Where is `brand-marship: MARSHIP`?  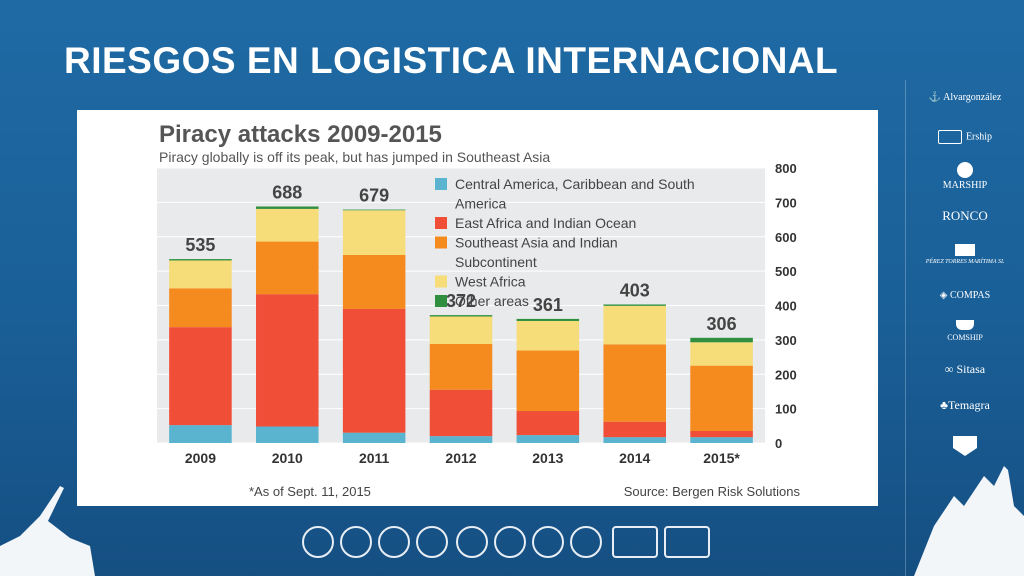 brand-marship: MARSHIP is located at coordinates (965, 176).